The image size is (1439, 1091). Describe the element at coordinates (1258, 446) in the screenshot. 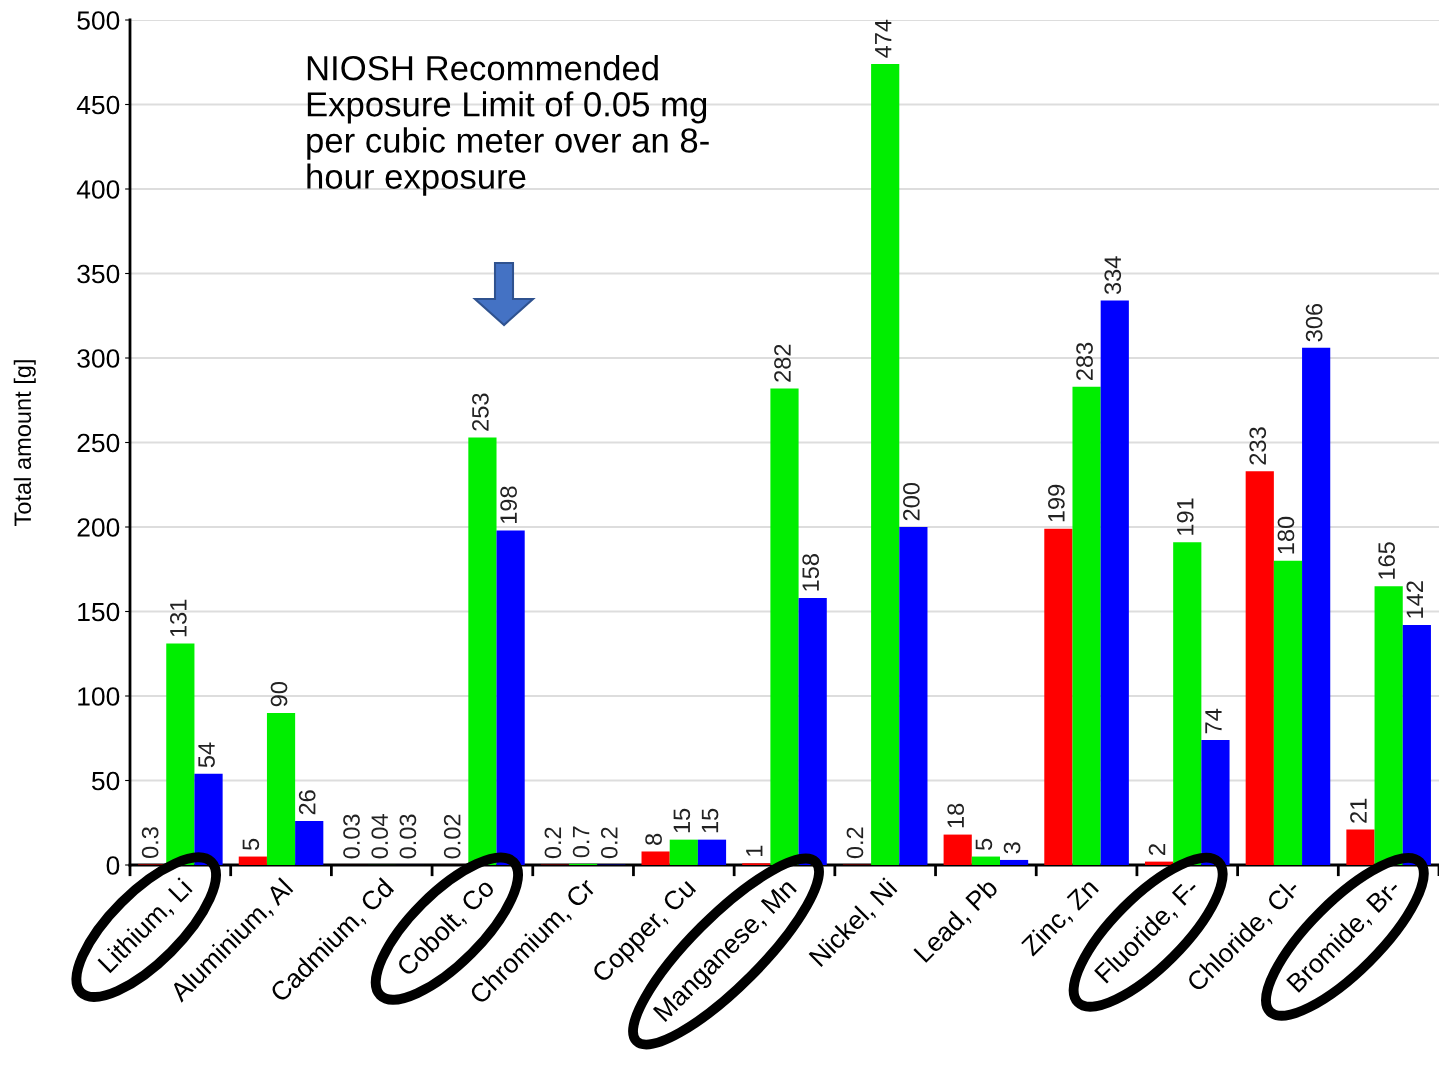

I see `data-label: 233` at that location.